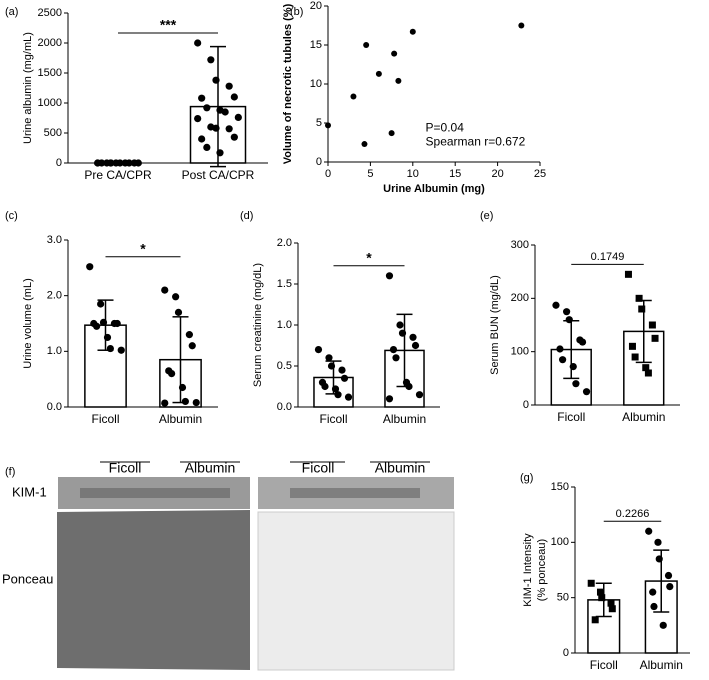 This screenshot has width=709, height=680. Describe the element at coordinates (155, 493) in the screenshot. I see `kim1-bands-left` at that location.